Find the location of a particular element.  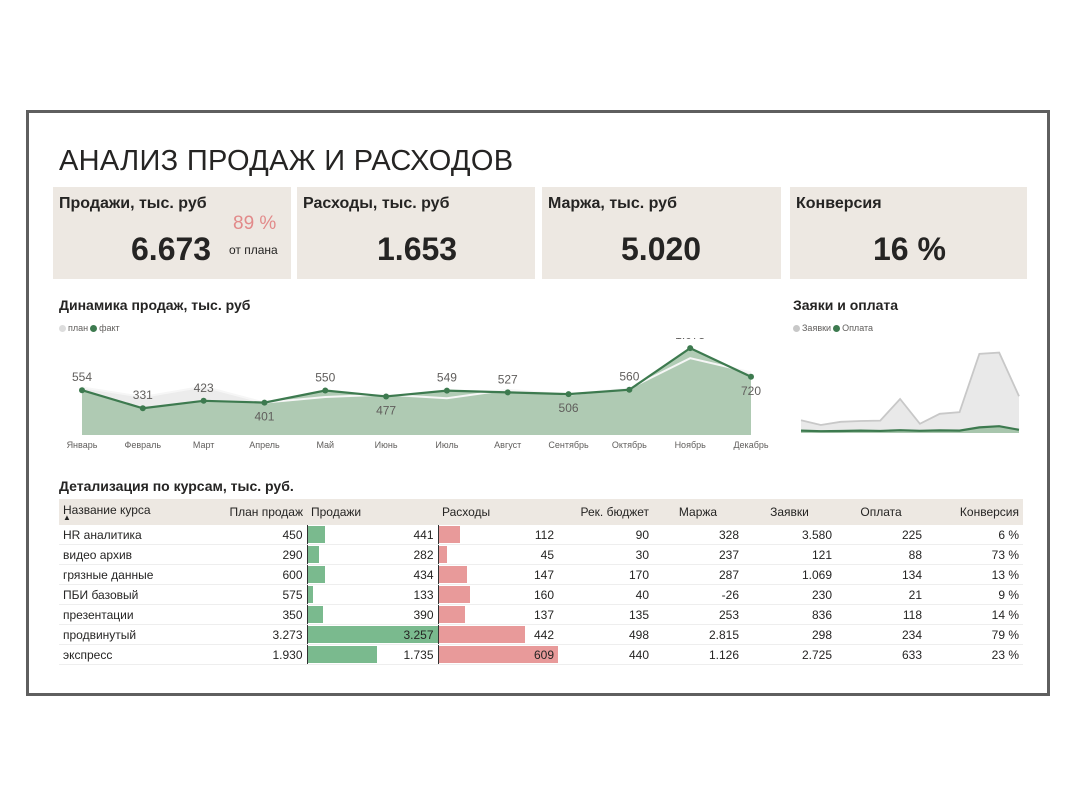

kpi-label: Маржа, тыс. руб is located at coordinates (612, 203).